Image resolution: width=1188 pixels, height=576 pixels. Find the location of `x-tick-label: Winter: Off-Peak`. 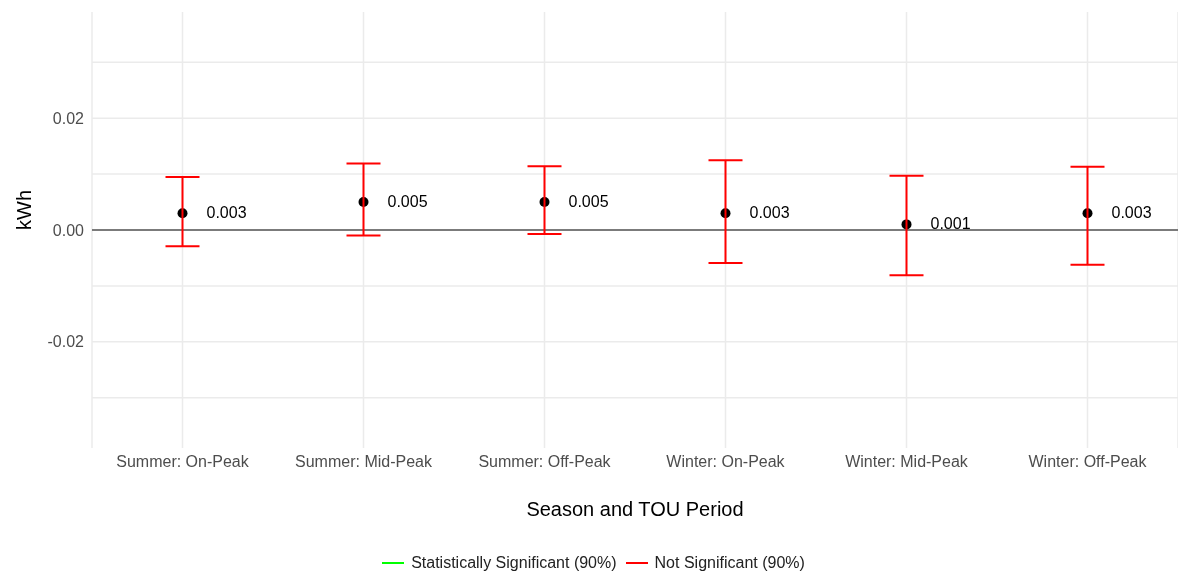

x-tick-label: Winter: Off-Peak is located at coordinates (1088, 462).